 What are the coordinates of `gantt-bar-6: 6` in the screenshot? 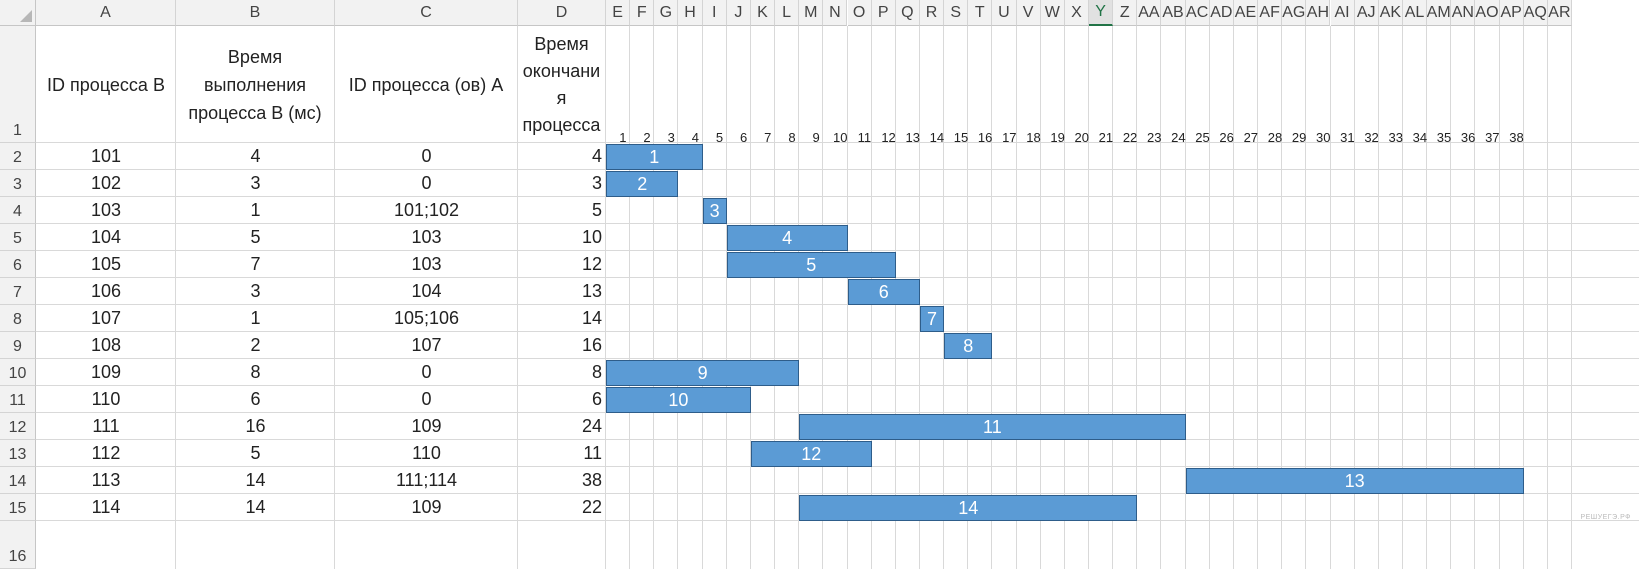 It's located at (883, 292).